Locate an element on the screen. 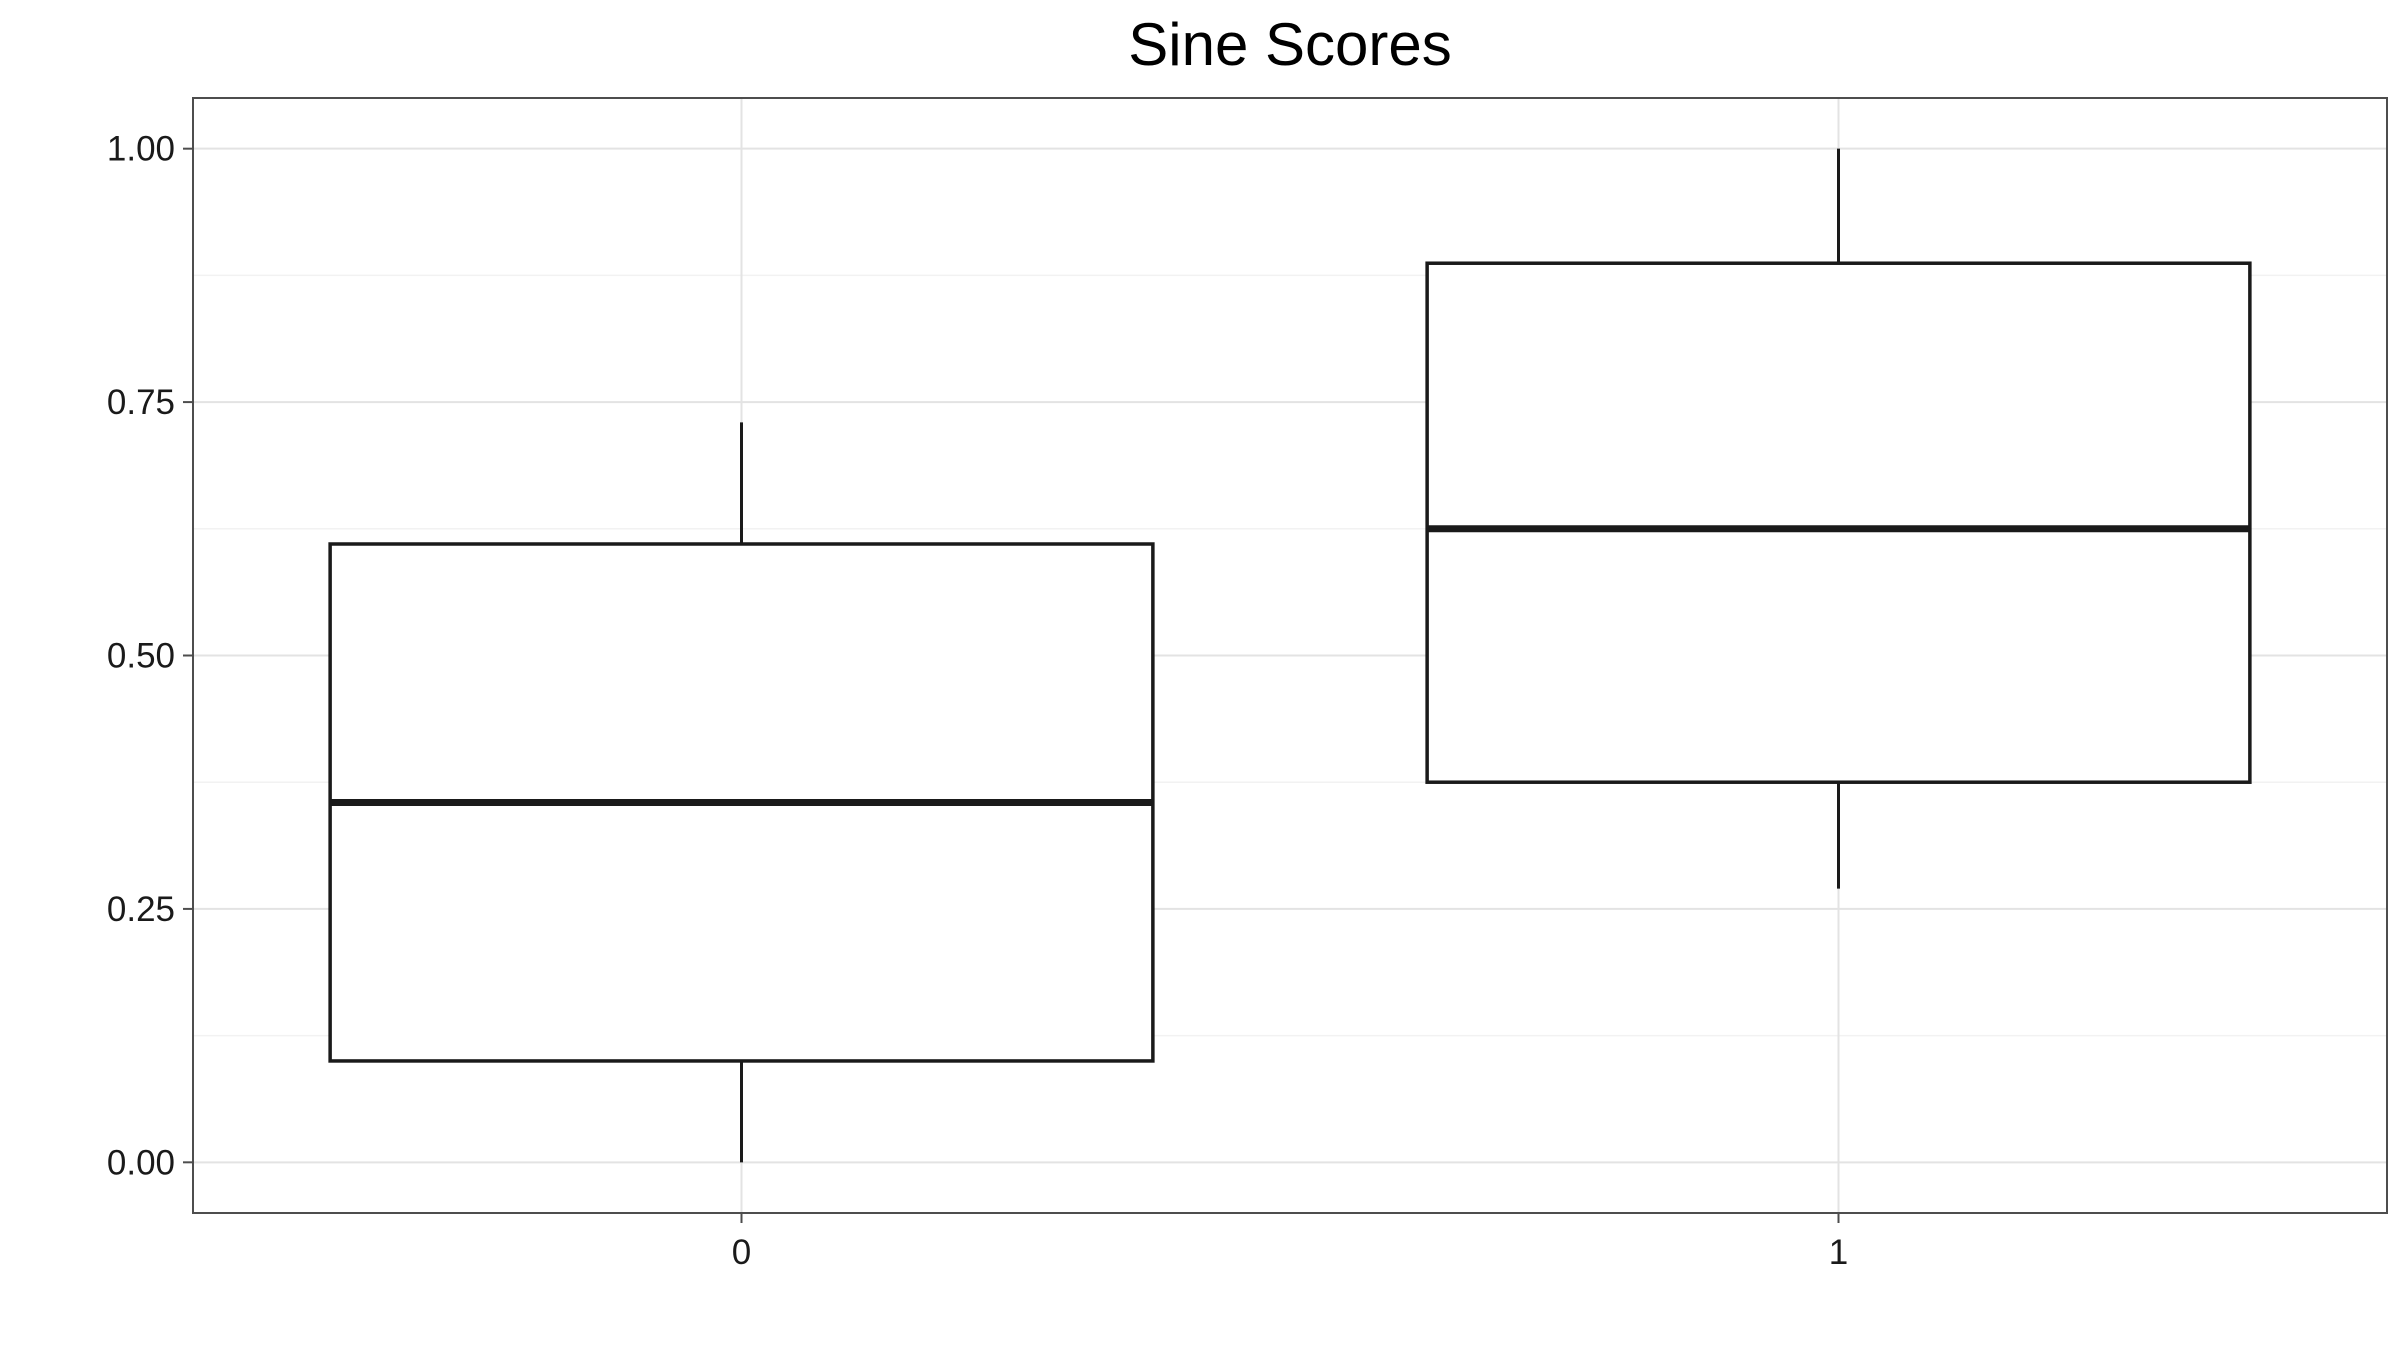  y-tick-label: 0.25 is located at coordinates (141, 909).